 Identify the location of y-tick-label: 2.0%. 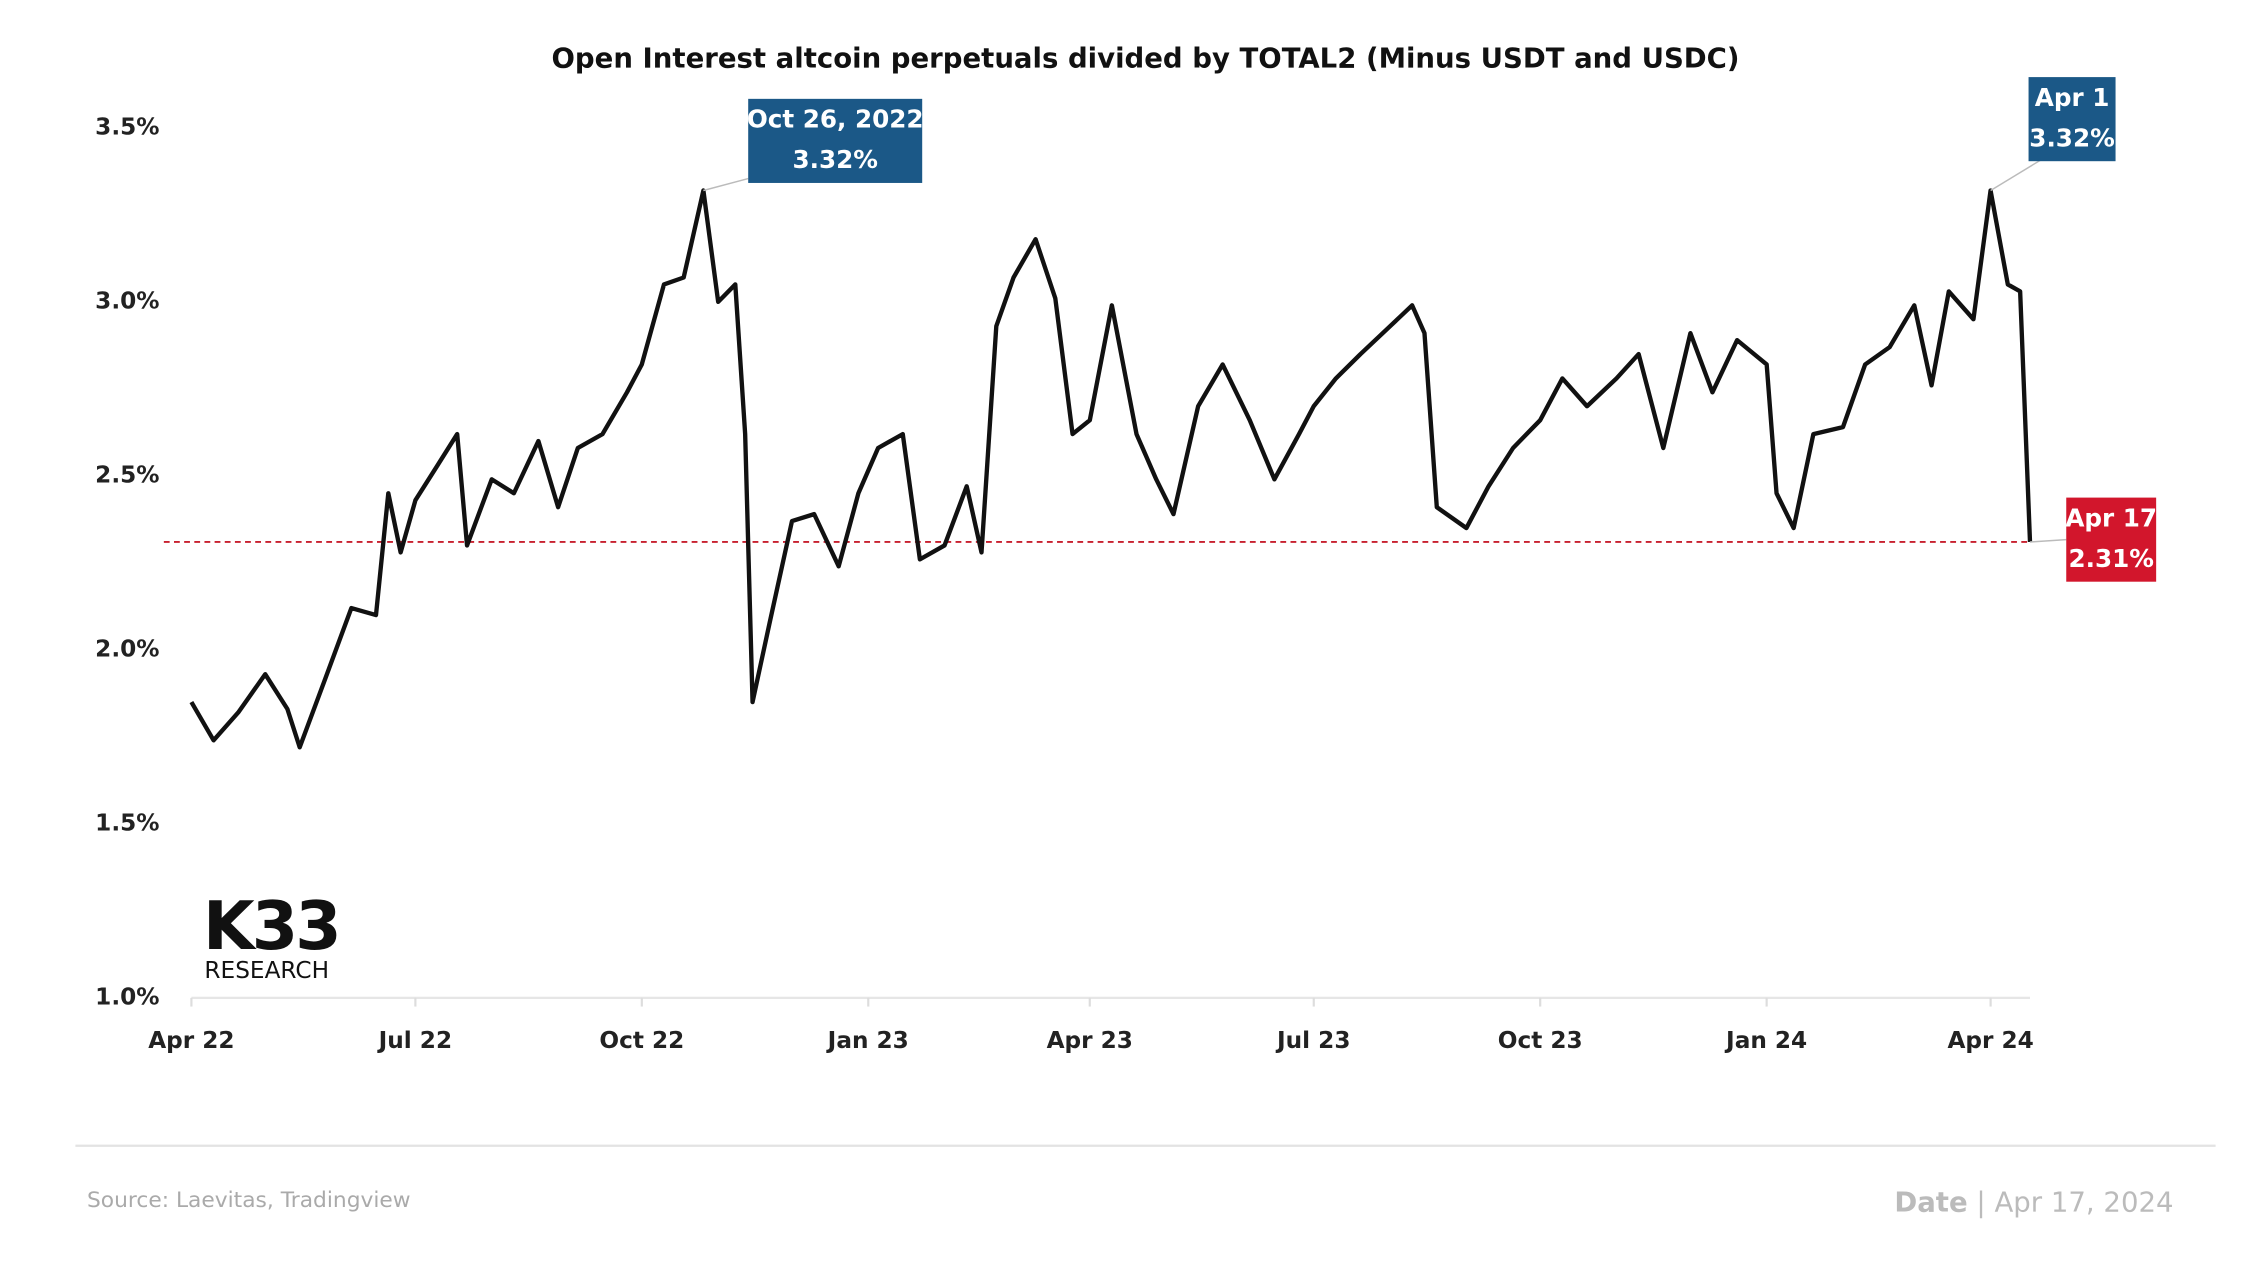
(127, 648).